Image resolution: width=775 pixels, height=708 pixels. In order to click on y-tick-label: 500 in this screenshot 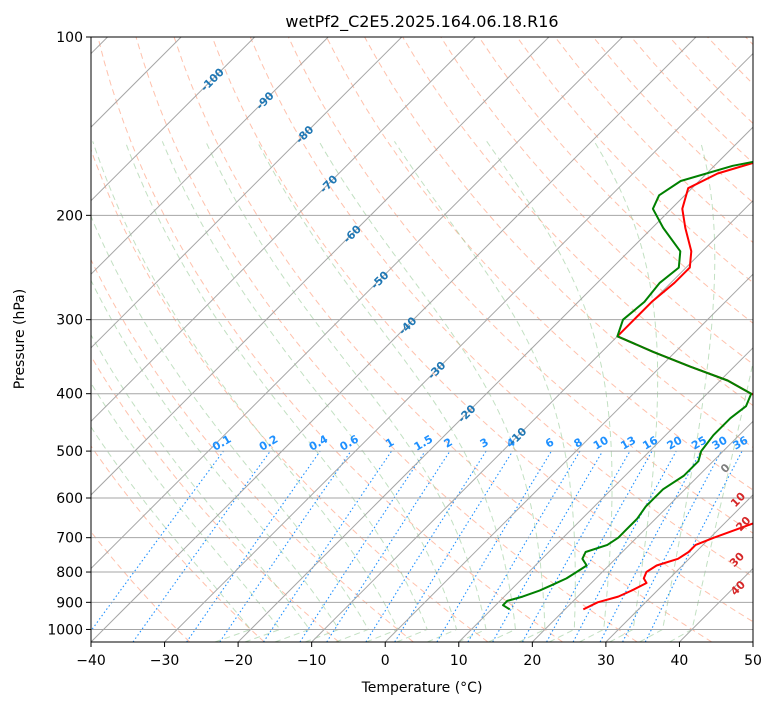, I will do `click(69, 452)`.